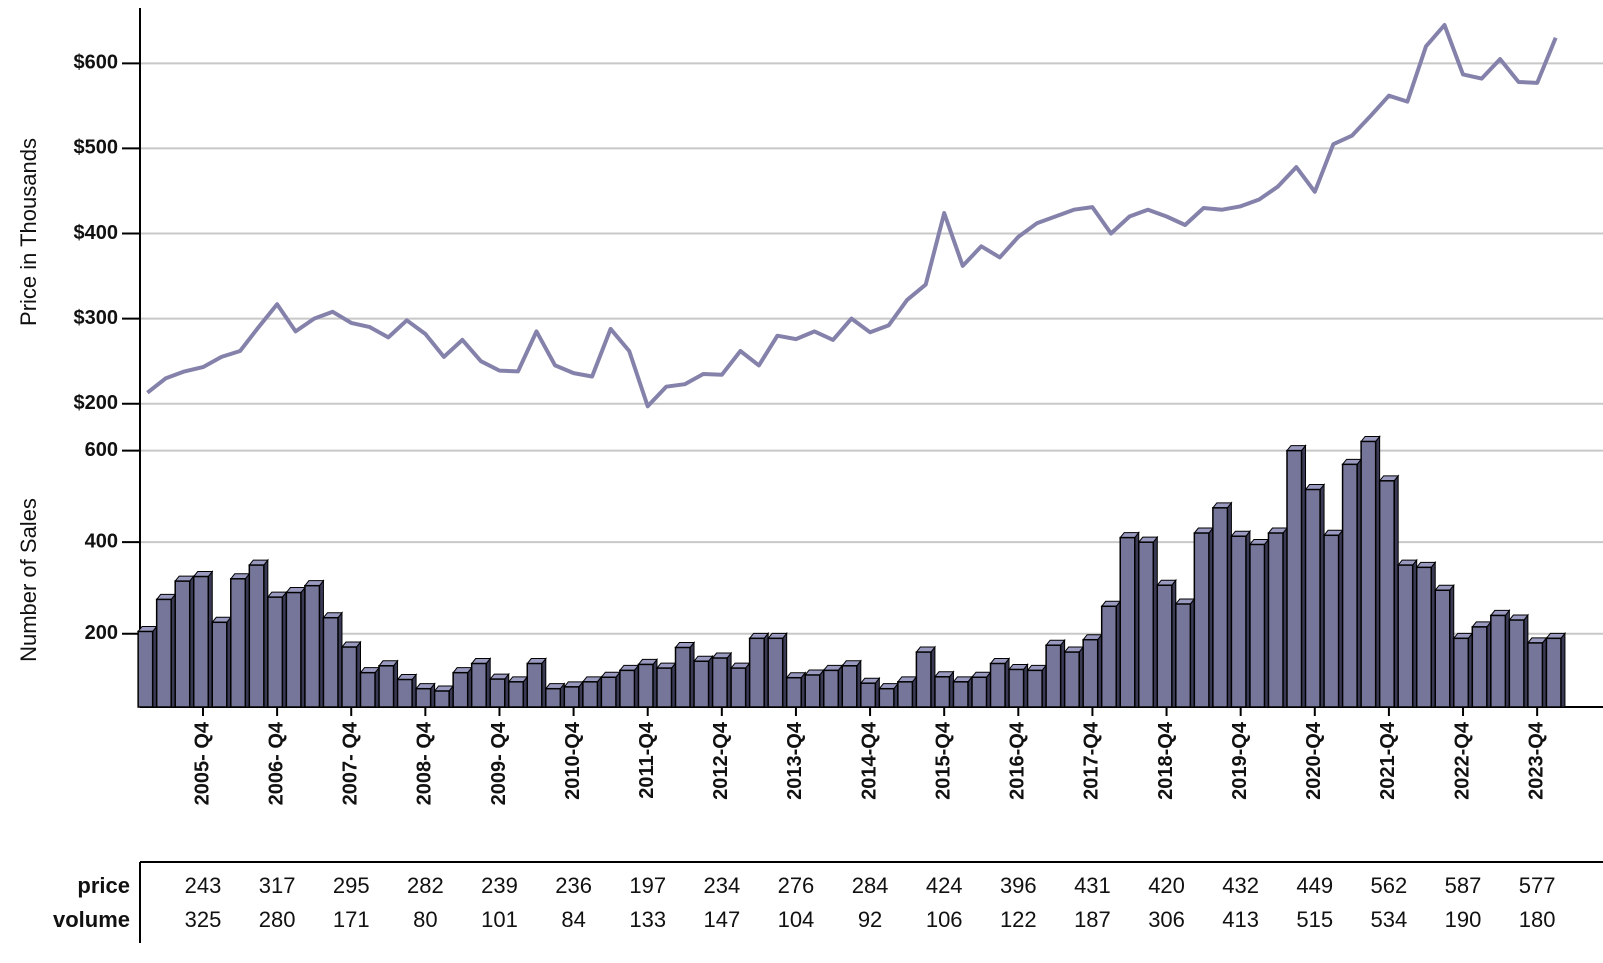  Describe the element at coordinates (1388, 760) in the screenshot. I see `x-tick-label: 2021-Q4` at that location.